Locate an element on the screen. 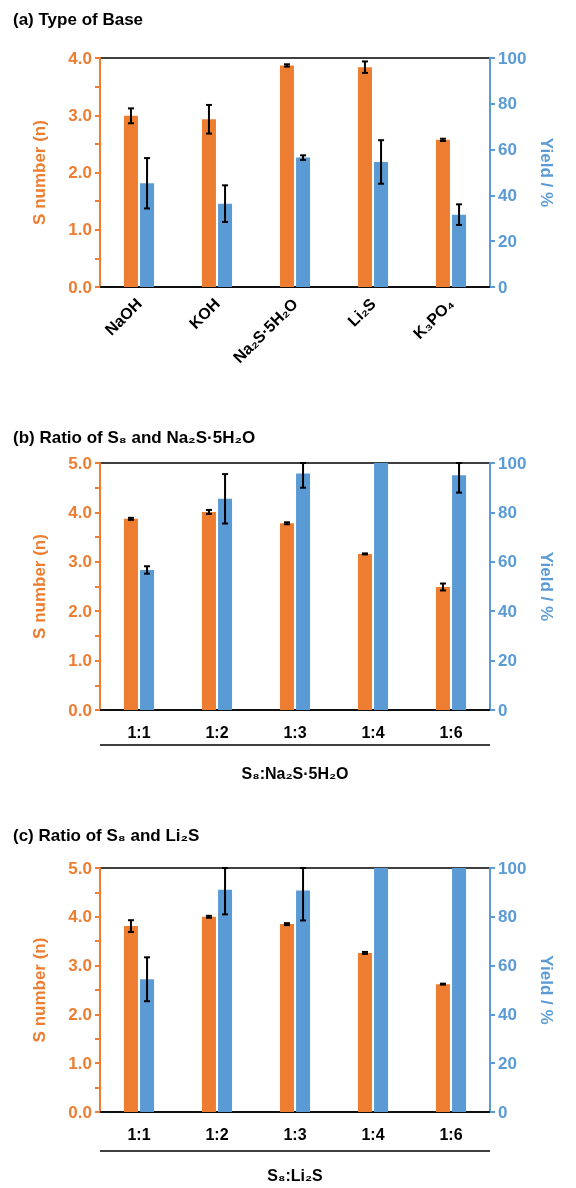  bar is located at coordinates (442, 213).